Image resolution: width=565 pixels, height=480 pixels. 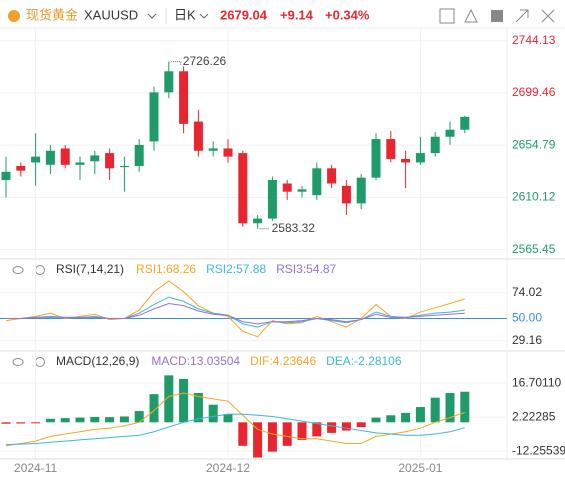 What do you see at coordinates (527, 292) in the screenshot?
I see `y-tick-label: 74.02` at bounding box center [527, 292].